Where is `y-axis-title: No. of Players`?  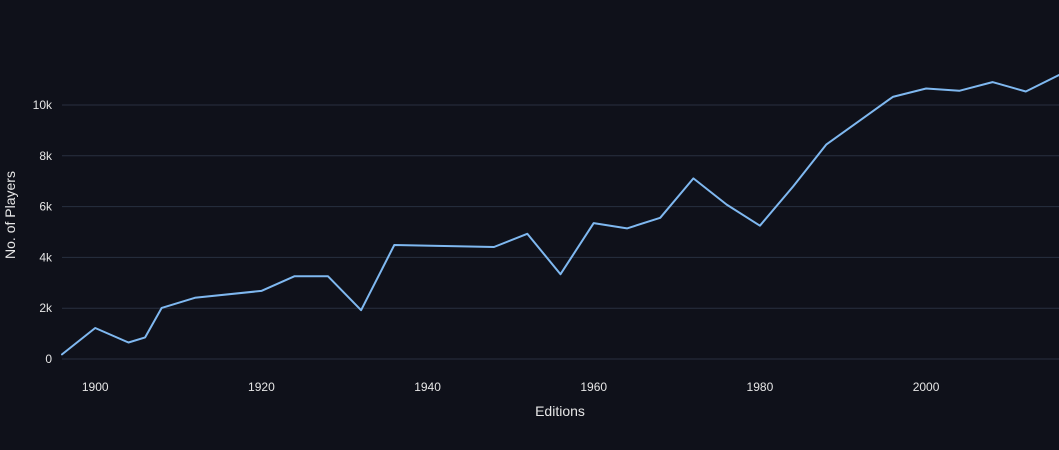
y-axis-title: No. of Players is located at coordinates (10, 215).